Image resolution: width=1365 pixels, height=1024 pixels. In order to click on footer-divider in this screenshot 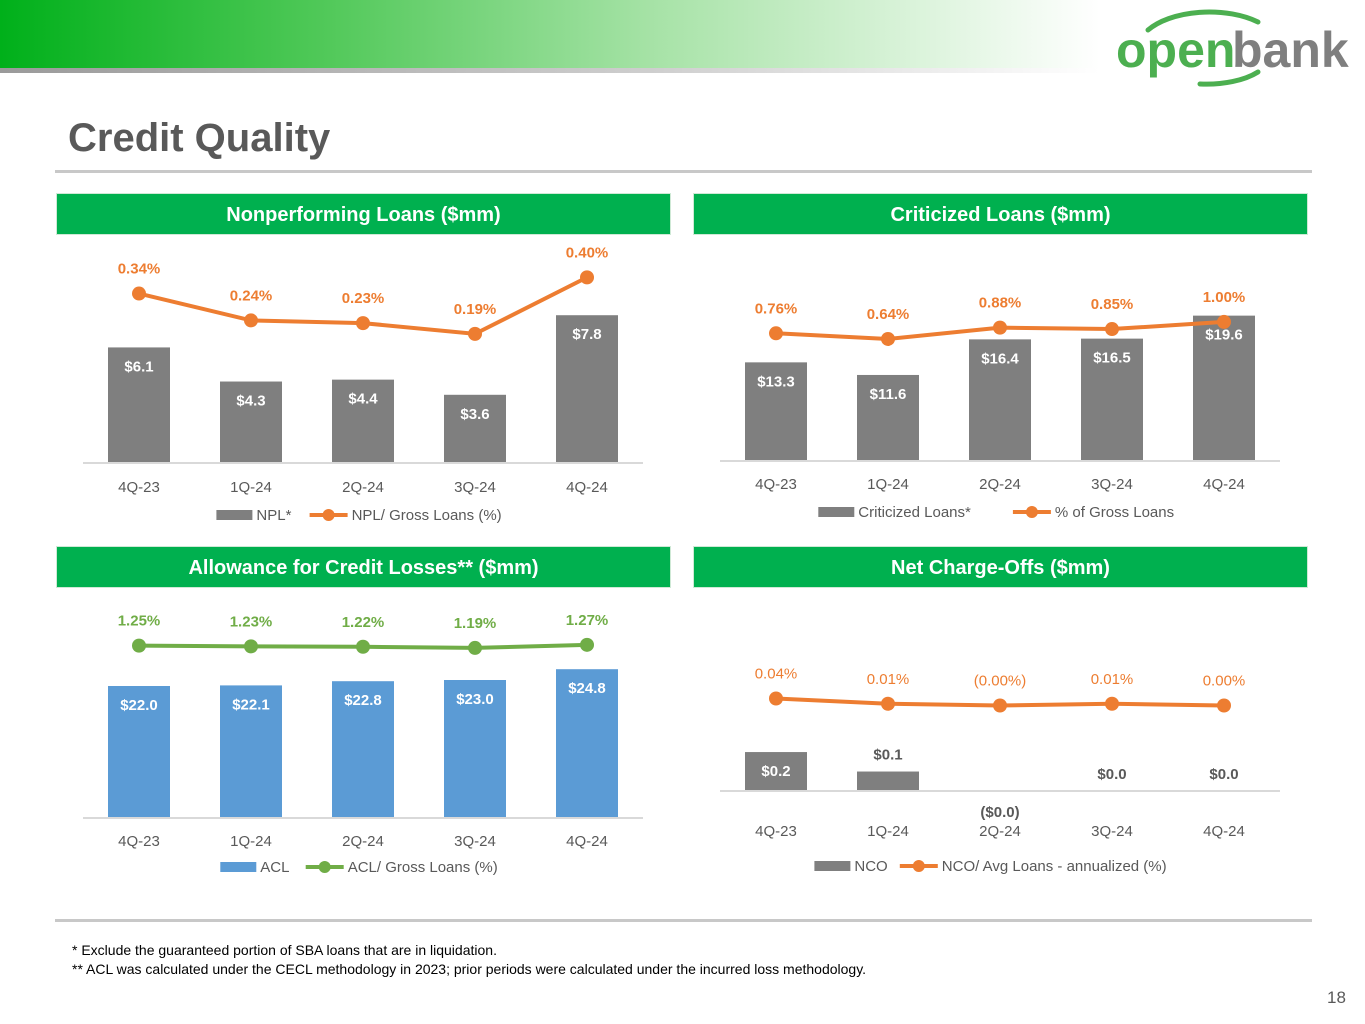, I will do `click(683, 920)`.